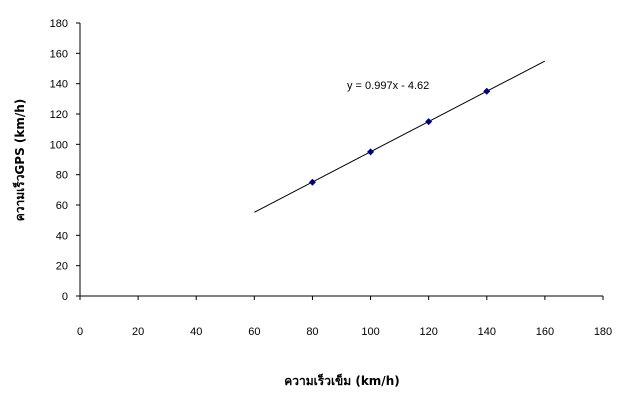  What do you see at coordinates (603, 332) in the screenshot?
I see `x-tick-label: 180` at bounding box center [603, 332].